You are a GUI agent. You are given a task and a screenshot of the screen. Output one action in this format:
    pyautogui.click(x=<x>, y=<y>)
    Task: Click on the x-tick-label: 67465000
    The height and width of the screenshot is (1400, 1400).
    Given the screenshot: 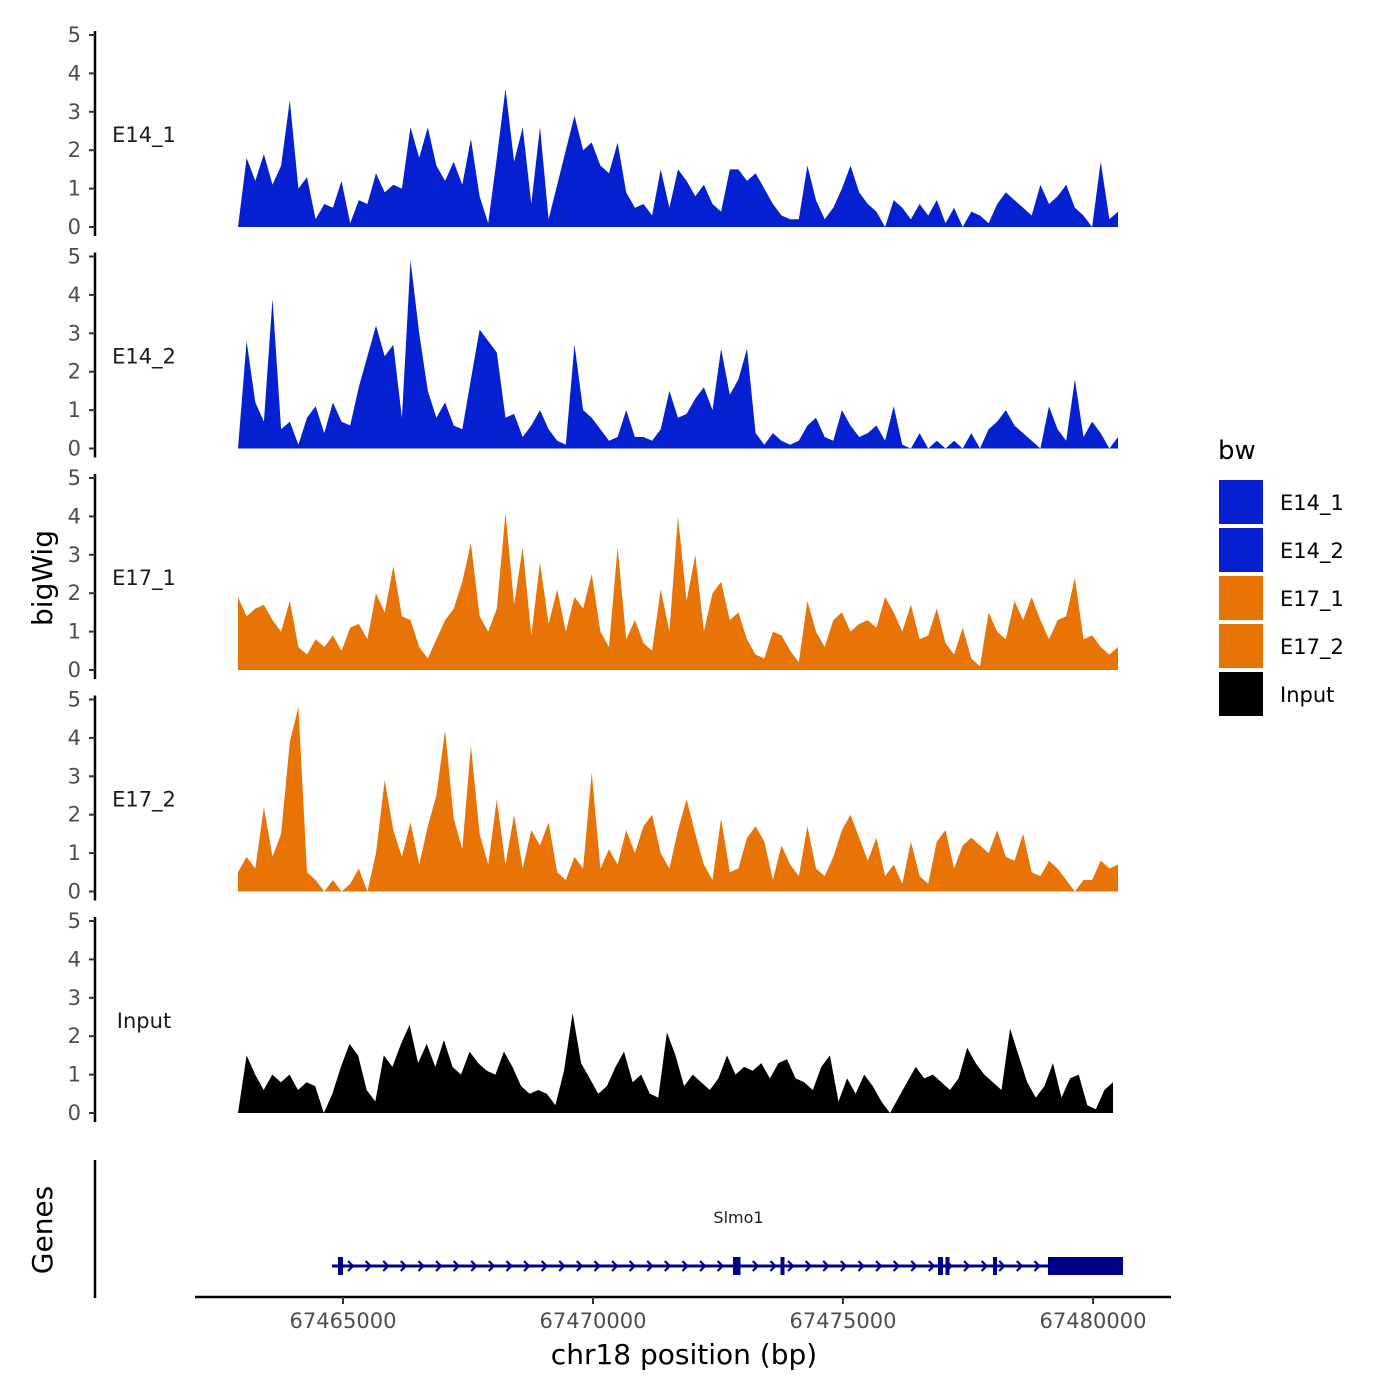 What is the action you would take?
    pyautogui.click(x=343, y=1321)
    